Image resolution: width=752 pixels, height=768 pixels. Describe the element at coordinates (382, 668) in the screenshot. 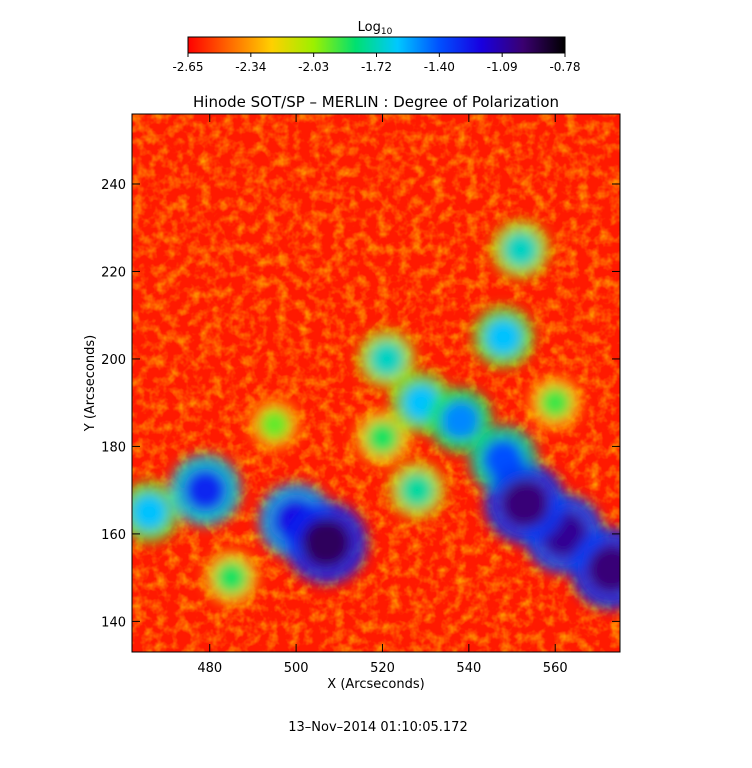

I see `x-tick-label: 520` at that location.